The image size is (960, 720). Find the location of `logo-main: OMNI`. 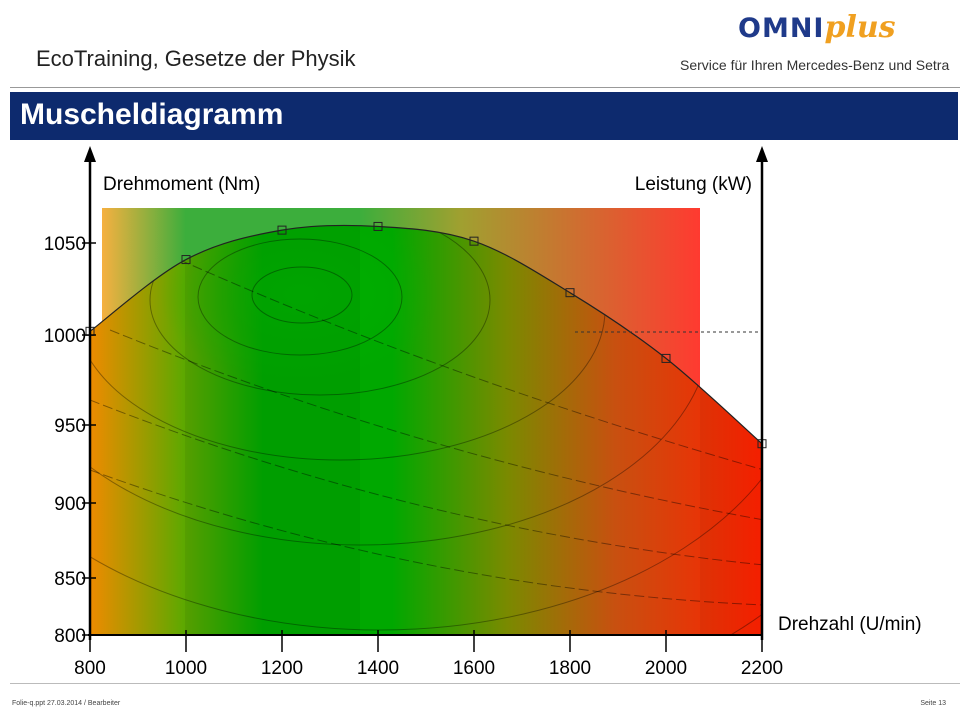

logo-main: OMNI is located at coordinates (781, 28).